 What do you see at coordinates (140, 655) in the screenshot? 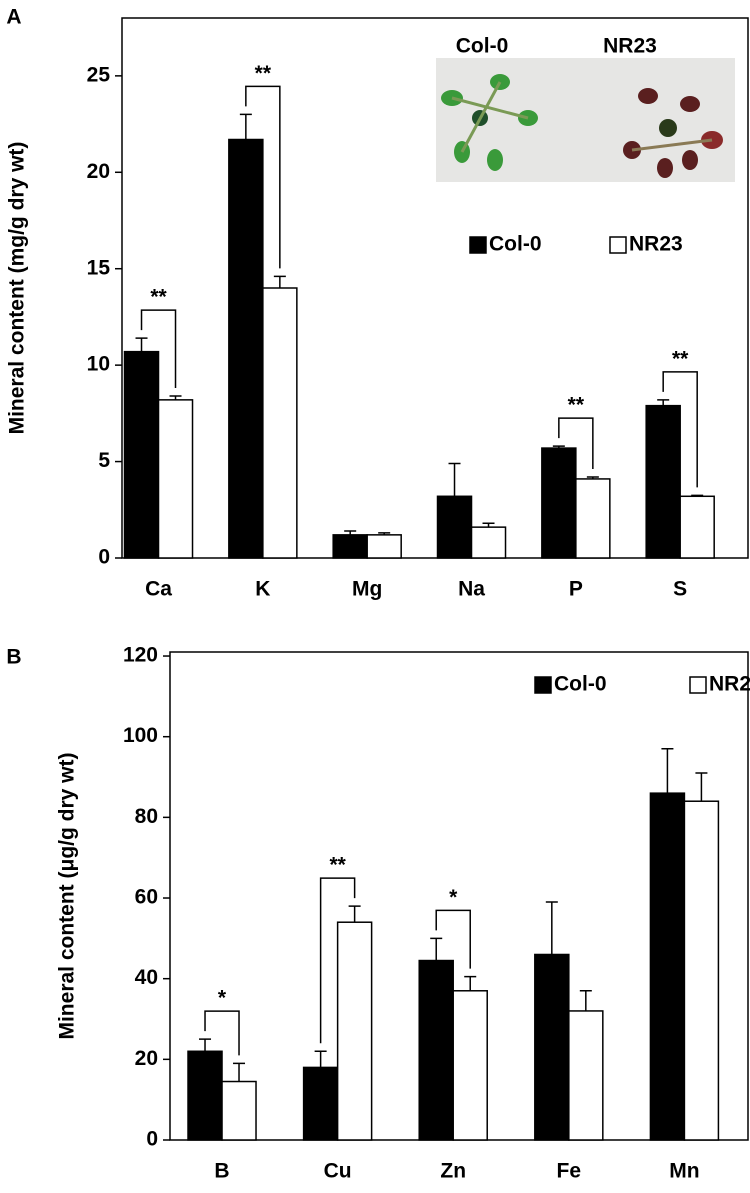
I see `y-tick-label: 120` at bounding box center [140, 655].